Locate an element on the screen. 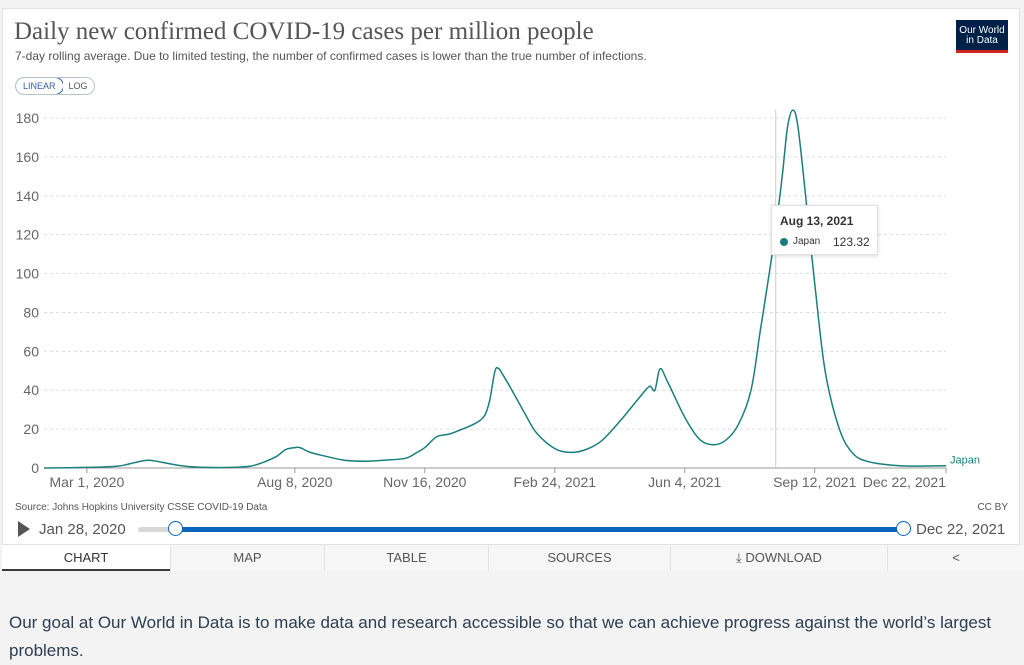 The image size is (1024, 665). x-tick-label: Jun 4, 2021 is located at coordinates (684, 482).